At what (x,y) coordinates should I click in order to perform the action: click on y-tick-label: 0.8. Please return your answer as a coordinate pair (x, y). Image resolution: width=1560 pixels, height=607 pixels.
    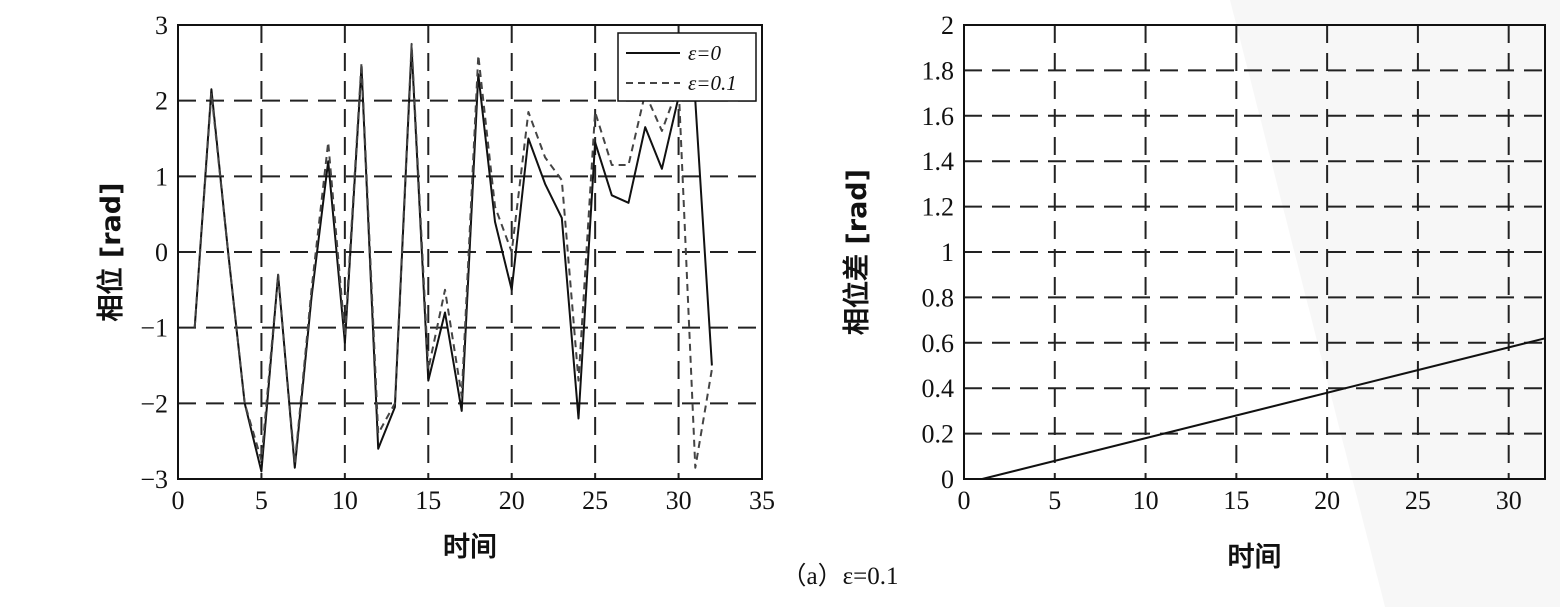
    Looking at the image, I should click on (938, 297).